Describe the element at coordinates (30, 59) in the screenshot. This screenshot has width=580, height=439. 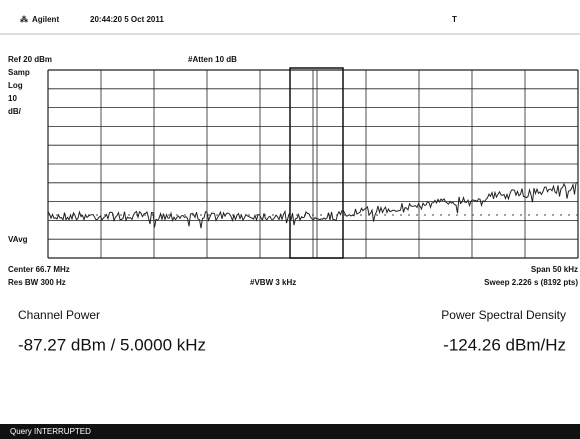
I see `ref-level: Ref 20 dBm` at that location.